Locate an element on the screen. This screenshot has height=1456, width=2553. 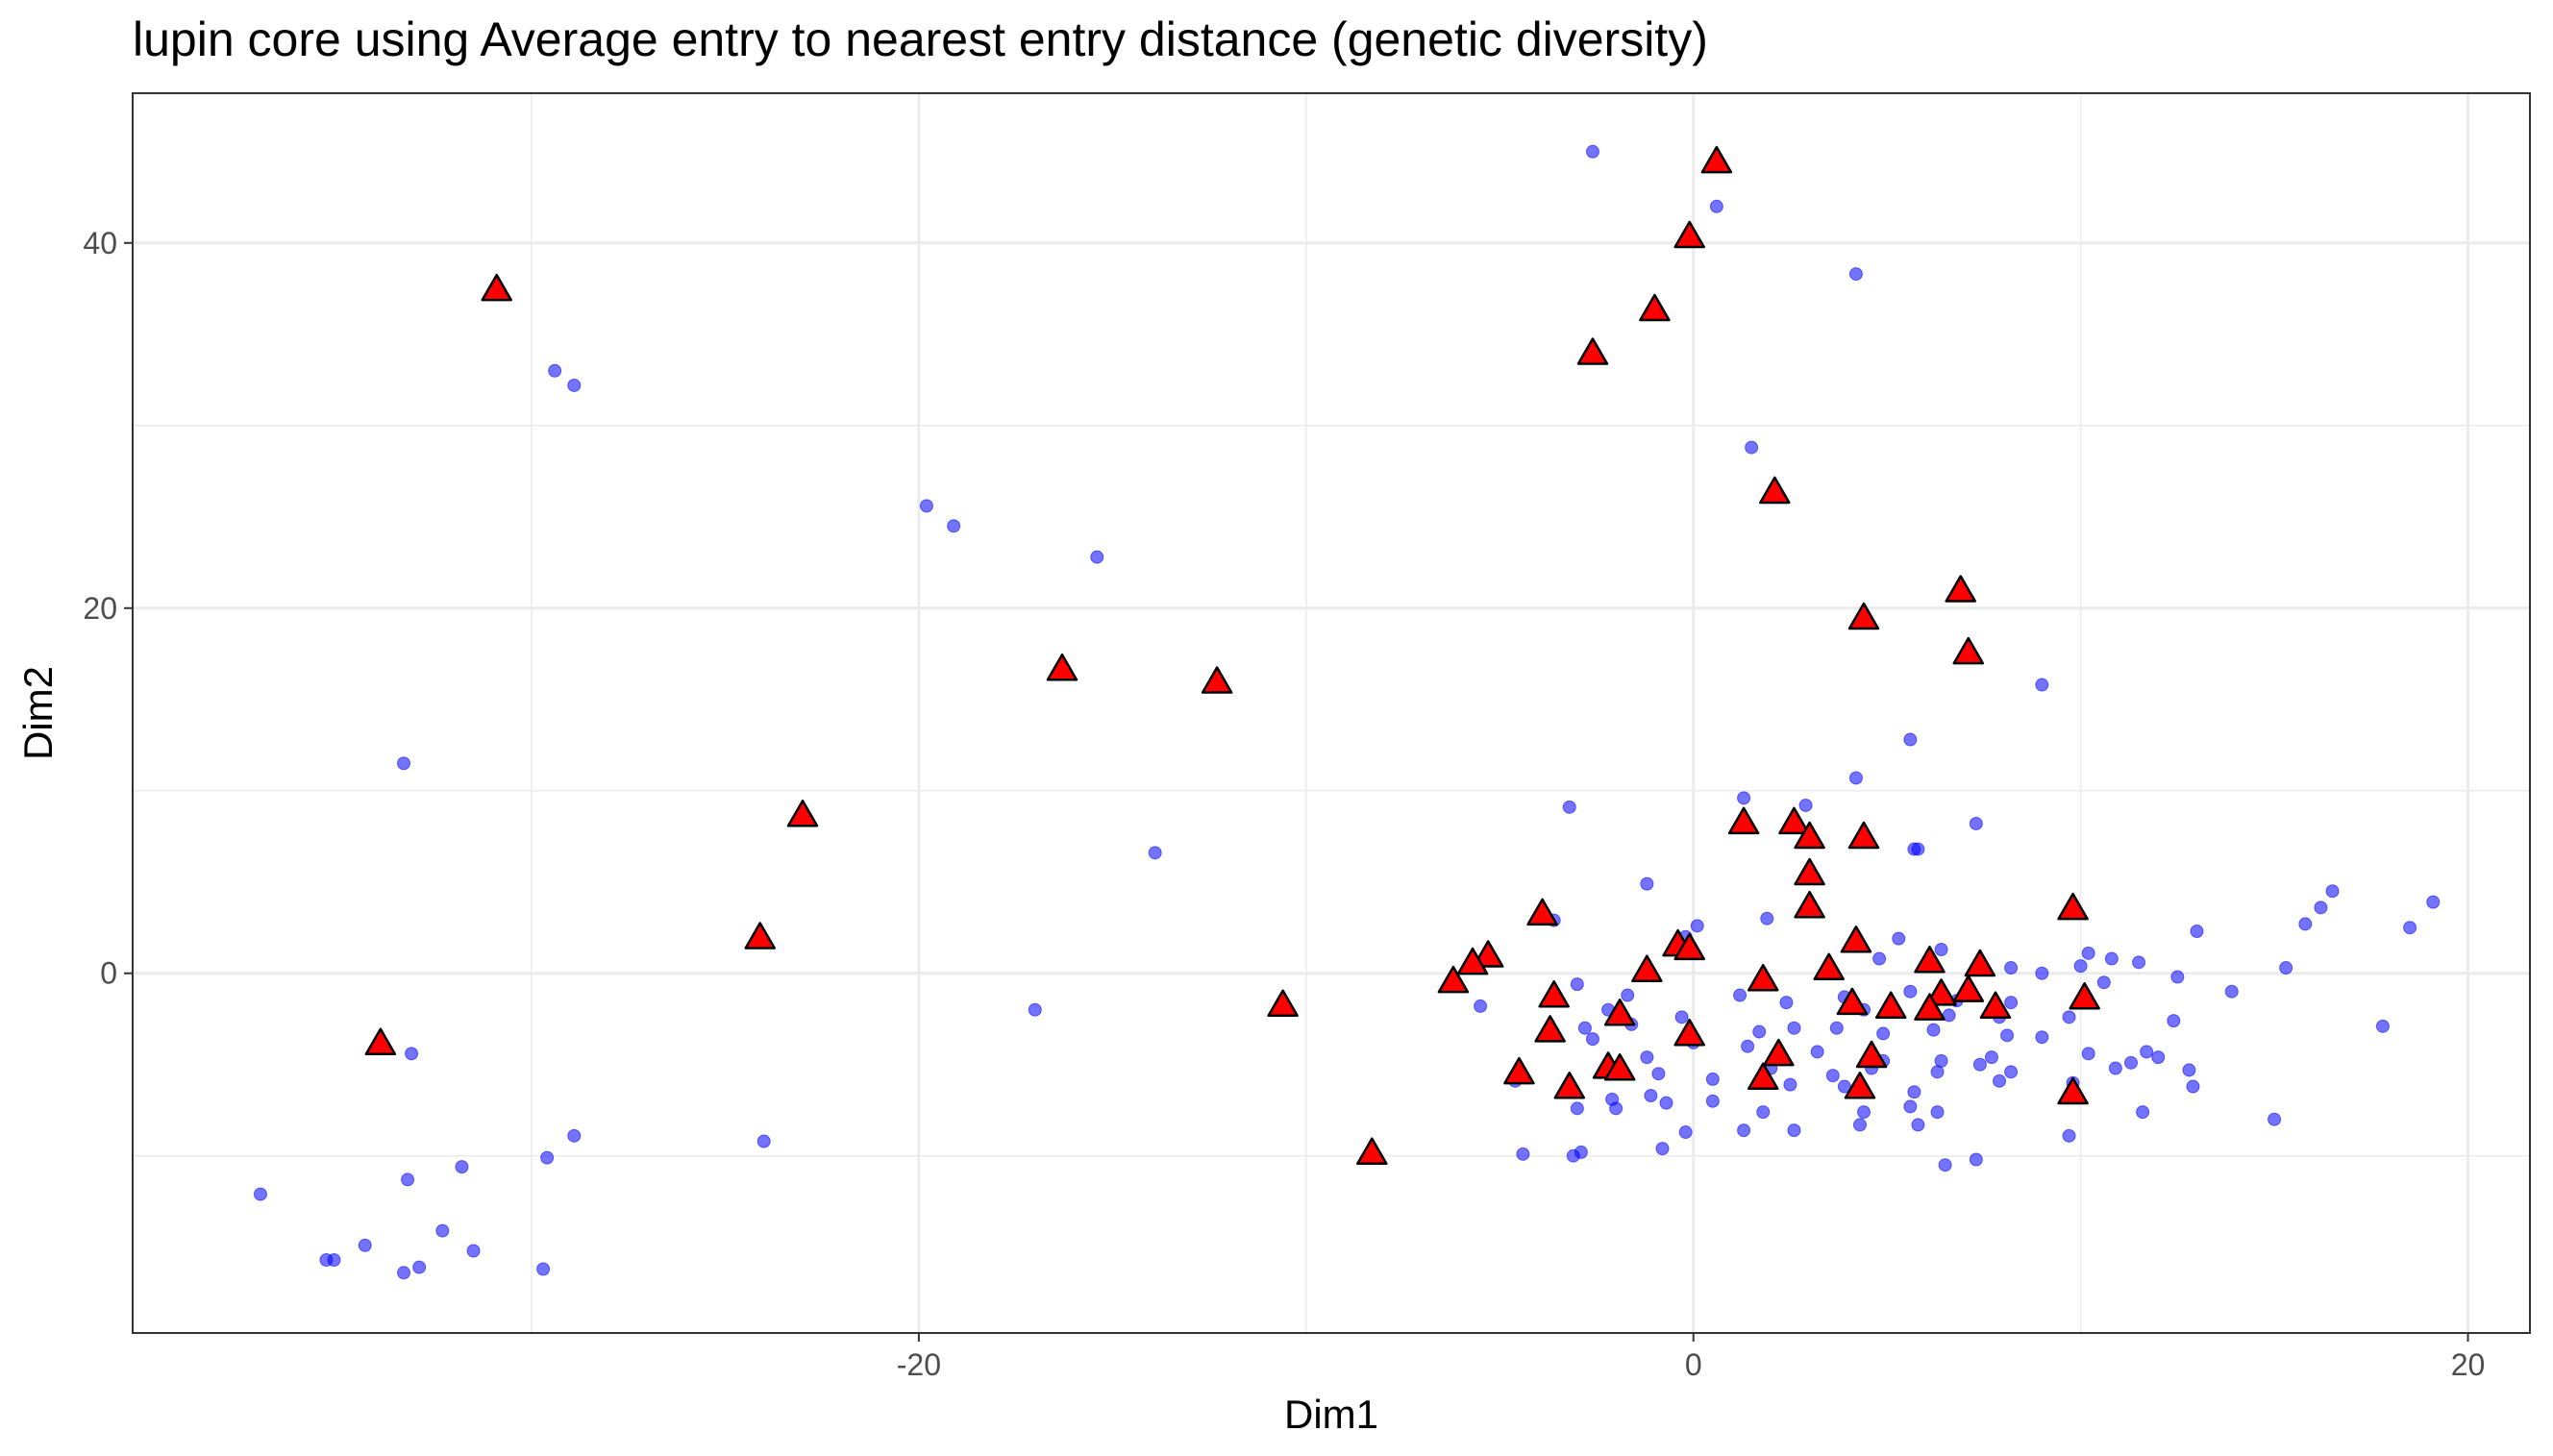
x-axis-title: Dim1 is located at coordinates (1331, 1415).